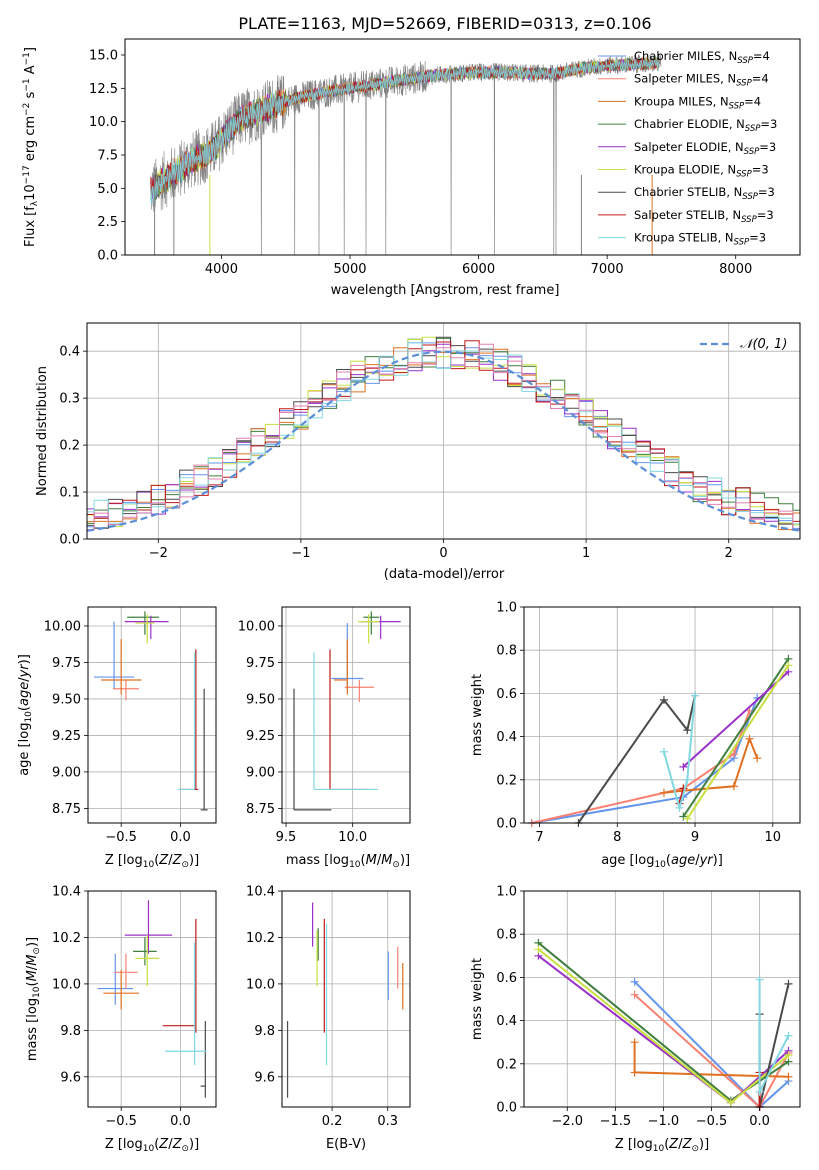 This screenshot has width=819, height=1170. What do you see at coordinates (477, 715) in the screenshot?
I see `weight-vs-age-y-label: mass weight` at bounding box center [477, 715].